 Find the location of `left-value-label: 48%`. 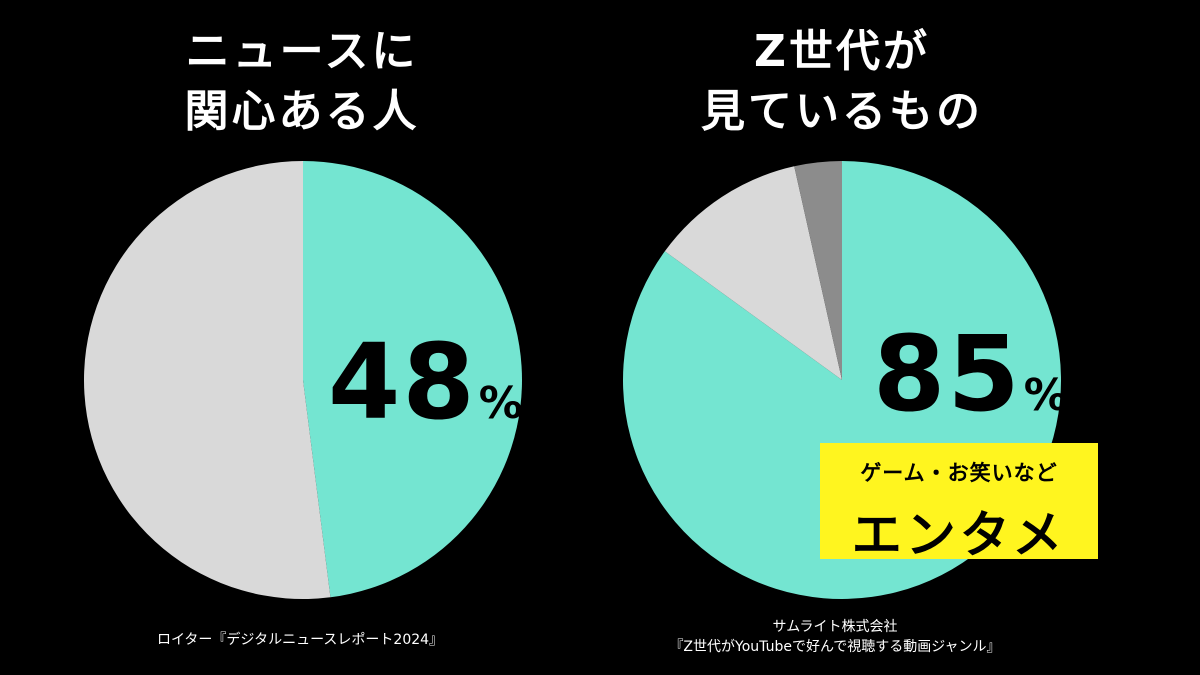

left-value-label: 48% is located at coordinates (425, 382).